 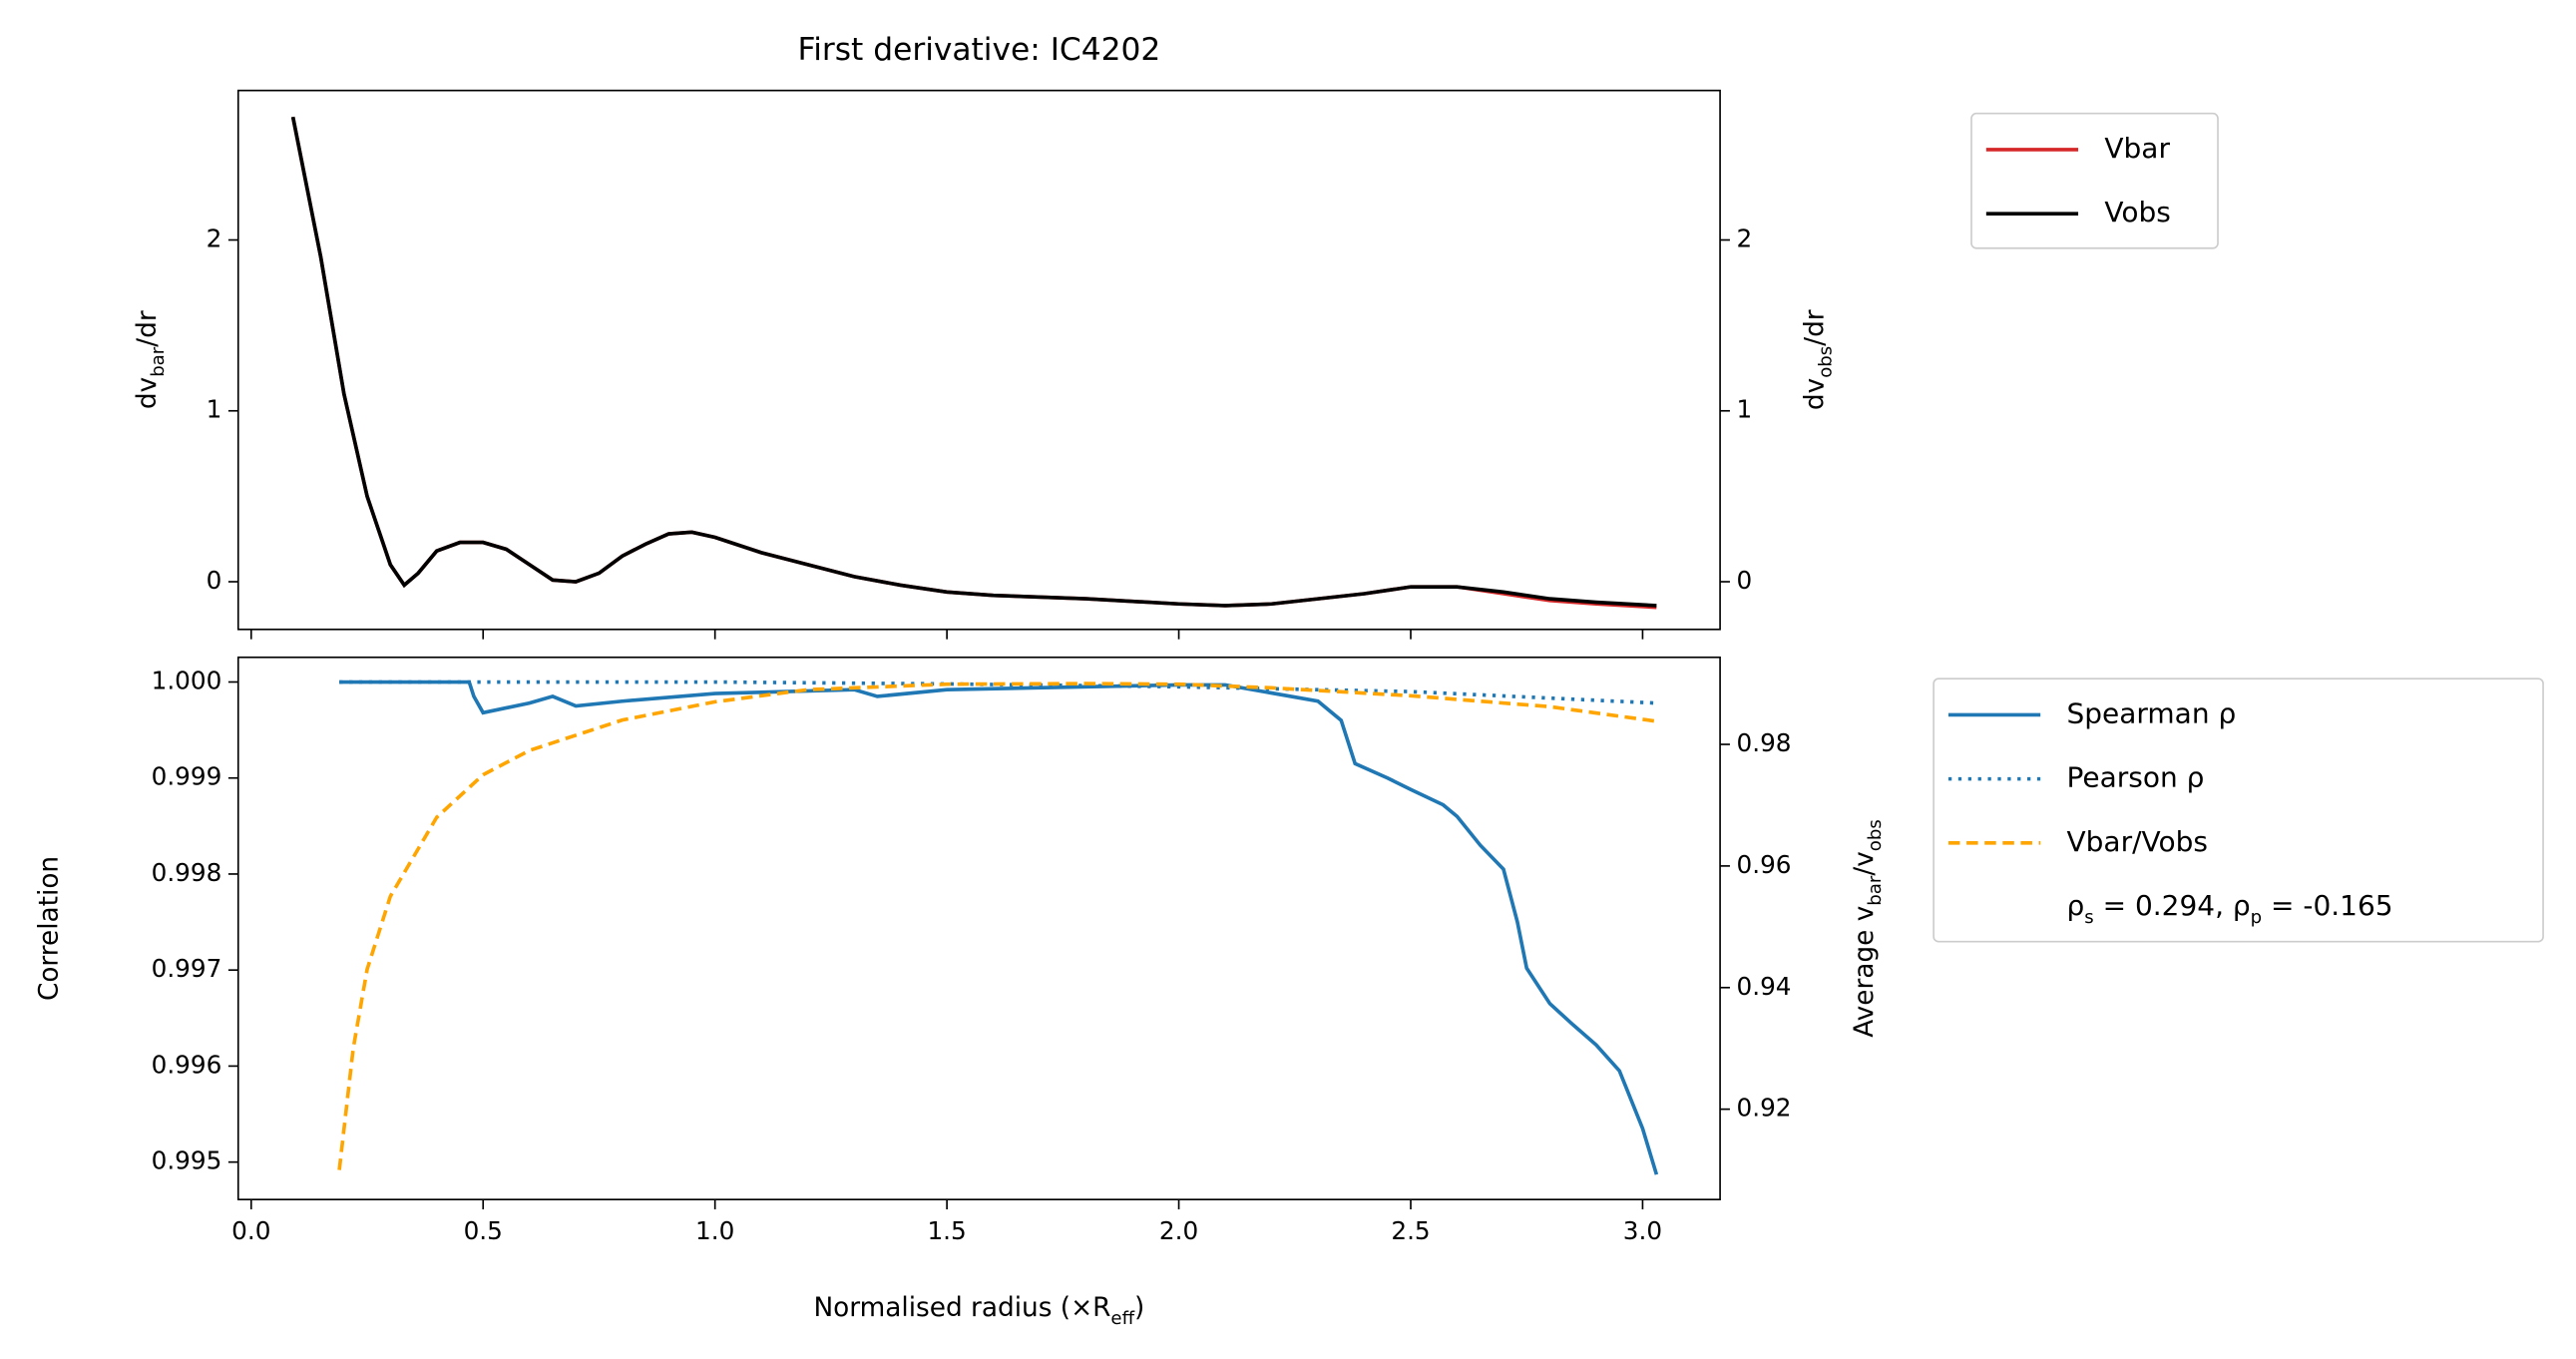 What do you see at coordinates (250, 1230) in the screenshot?
I see `x-tick-label: 0.0` at bounding box center [250, 1230].